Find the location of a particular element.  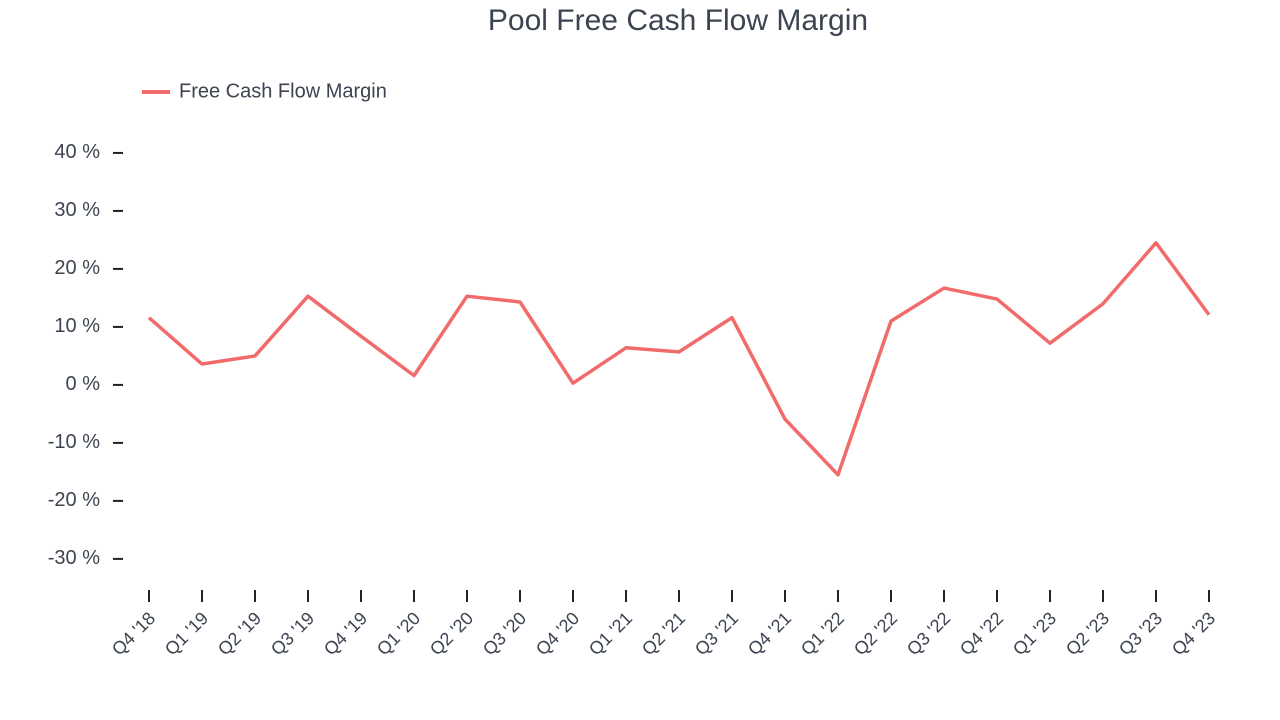

x-tick-label: Q1 '23 is located at coordinates (1034, 633).